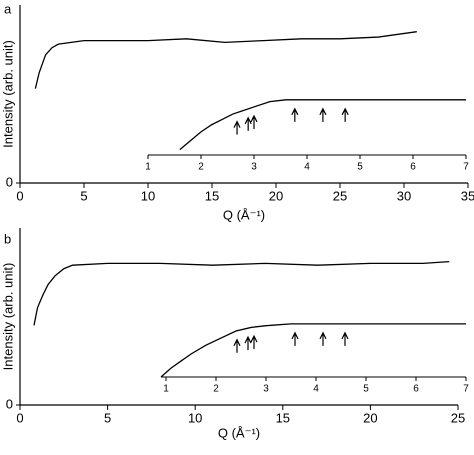 This screenshot has height=455, width=474. Describe the element at coordinates (8, 8) in the screenshot. I see `panel-label: a` at that location.